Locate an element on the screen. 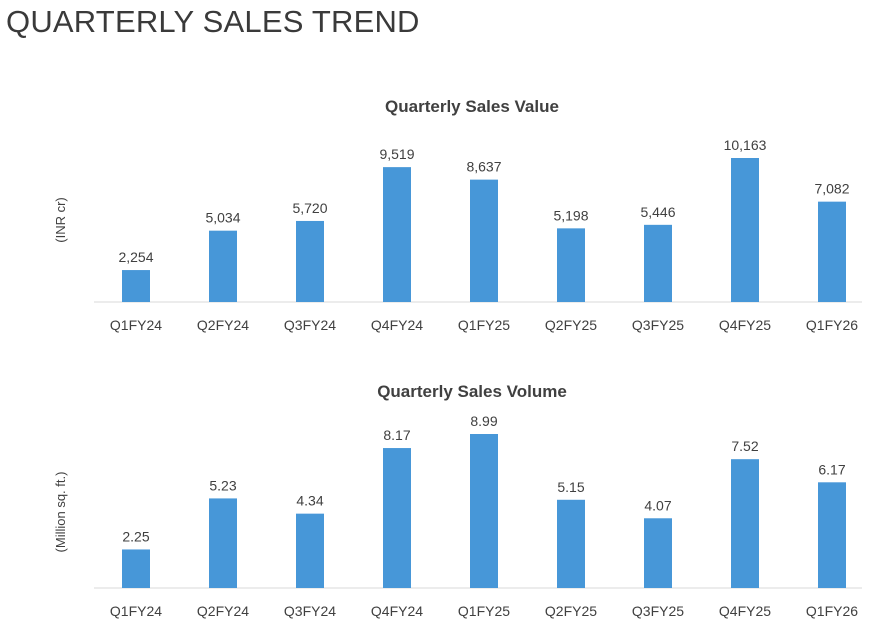  data-label: 5,720 is located at coordinates (309, 208).